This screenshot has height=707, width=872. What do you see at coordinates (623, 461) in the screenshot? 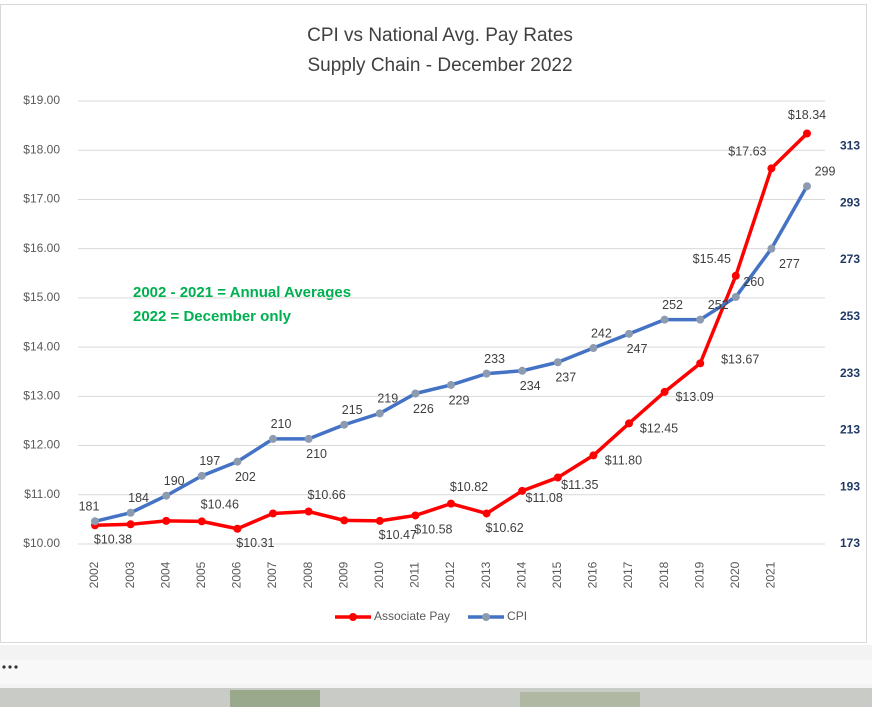
I see `data-label: $11.80` at bounding box center [623, 461].